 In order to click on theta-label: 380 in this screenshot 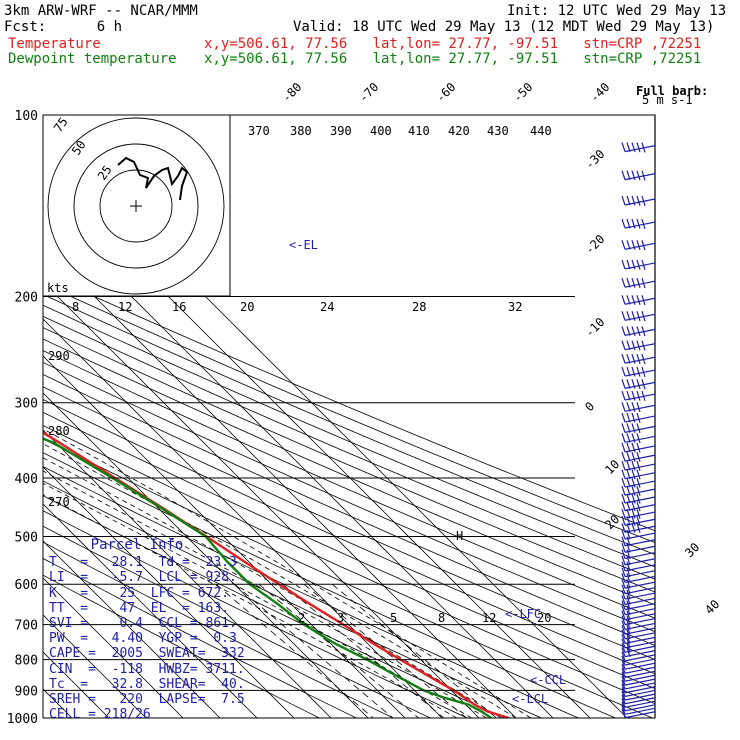, I will do `click(301, 131)`.